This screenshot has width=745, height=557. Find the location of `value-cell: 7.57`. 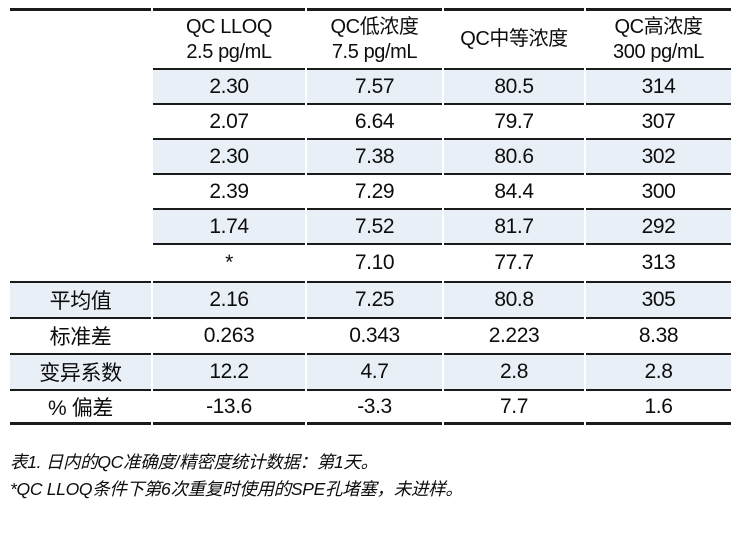

value-cell: 7.57 is located at coordinates (374, 85).